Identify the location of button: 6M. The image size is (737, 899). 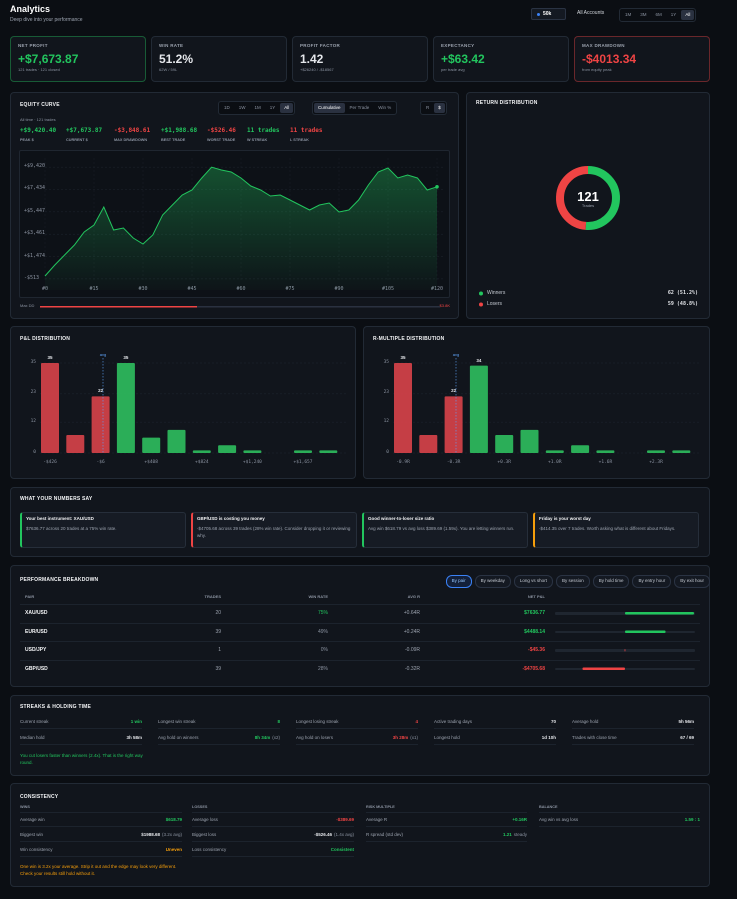
(658, 14).